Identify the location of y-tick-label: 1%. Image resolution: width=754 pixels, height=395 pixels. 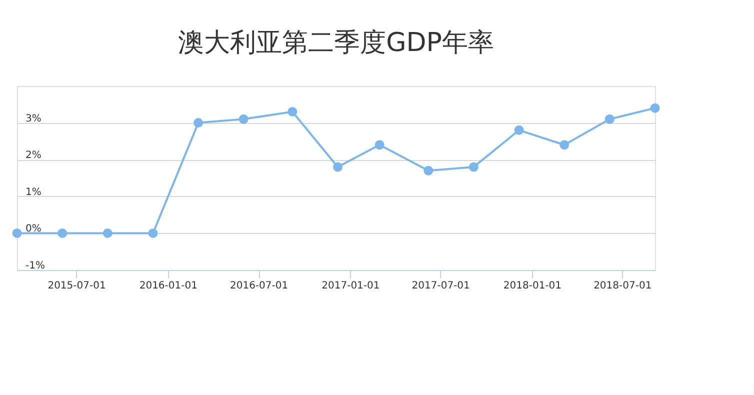
(34, 192).